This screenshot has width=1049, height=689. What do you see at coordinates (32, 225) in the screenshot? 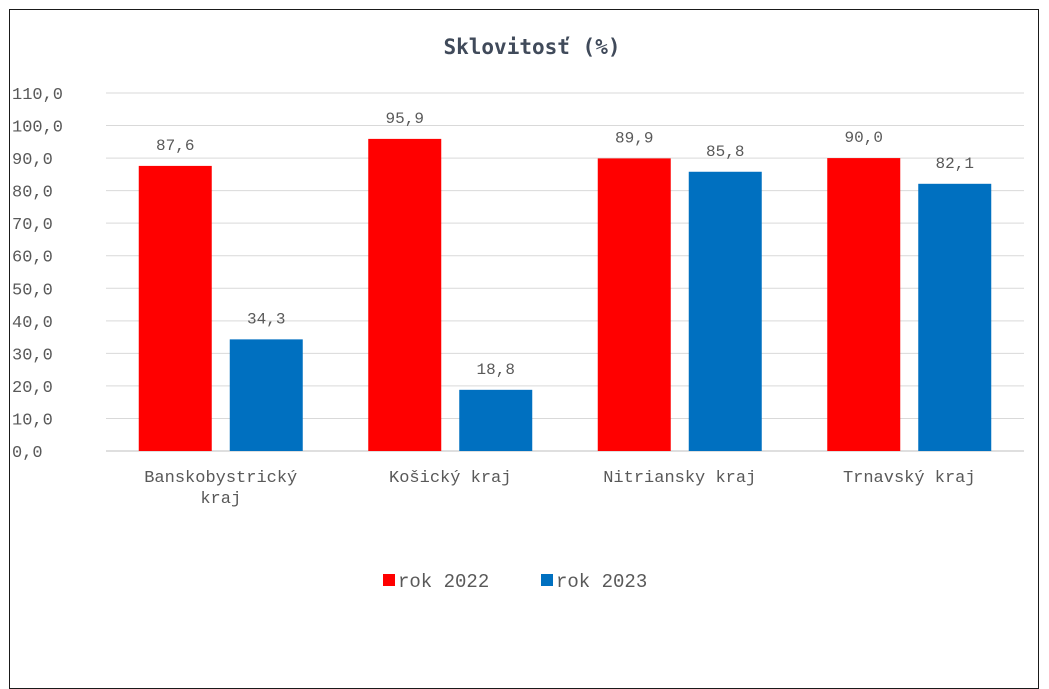
I see `y-tick-label: 70,0` at bounding box center [32, 225].